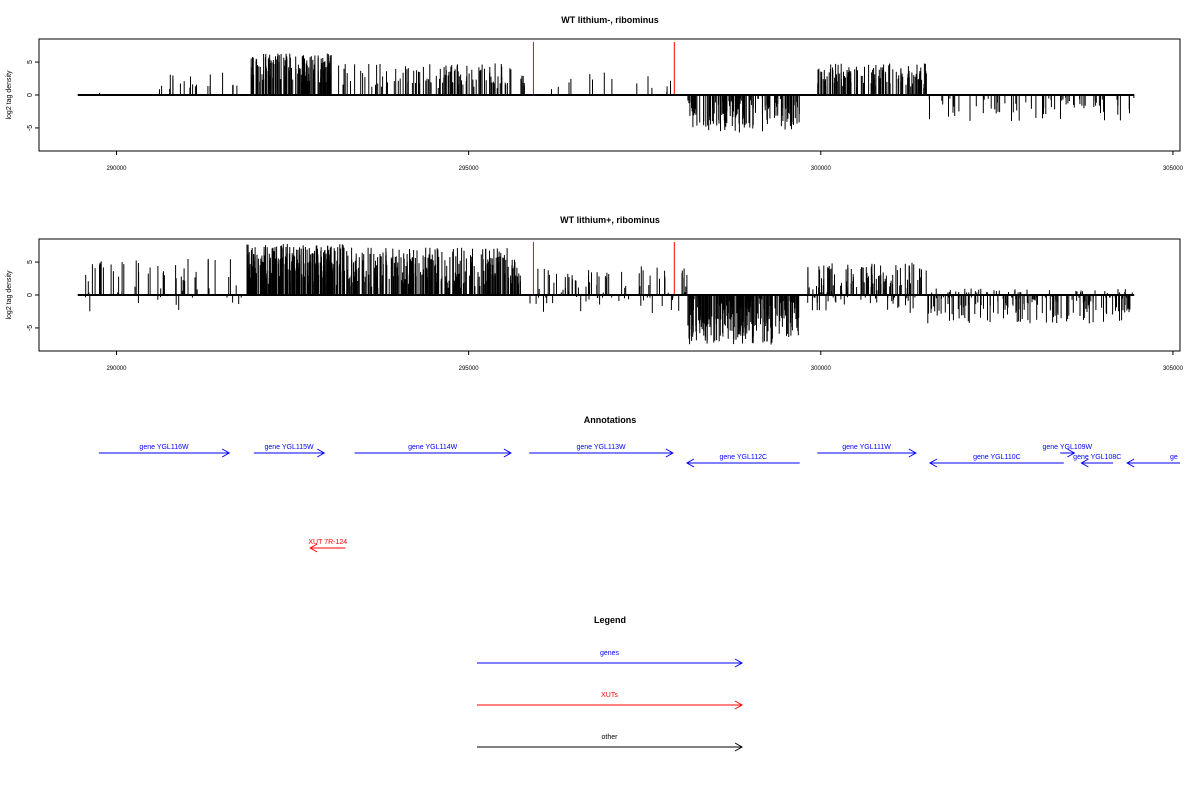 The image size is (1200, 800). I want to click on annotation-feature: gene YGL110C, so click(996, 461).